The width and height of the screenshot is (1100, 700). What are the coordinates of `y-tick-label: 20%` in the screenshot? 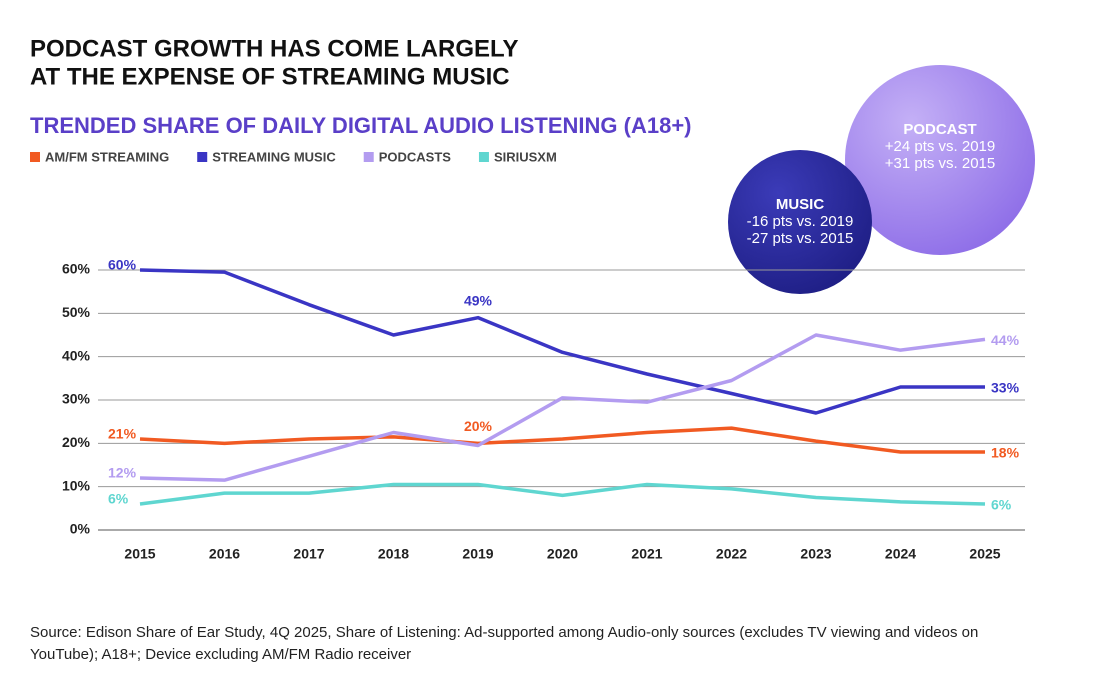 It's located at (76, 442).